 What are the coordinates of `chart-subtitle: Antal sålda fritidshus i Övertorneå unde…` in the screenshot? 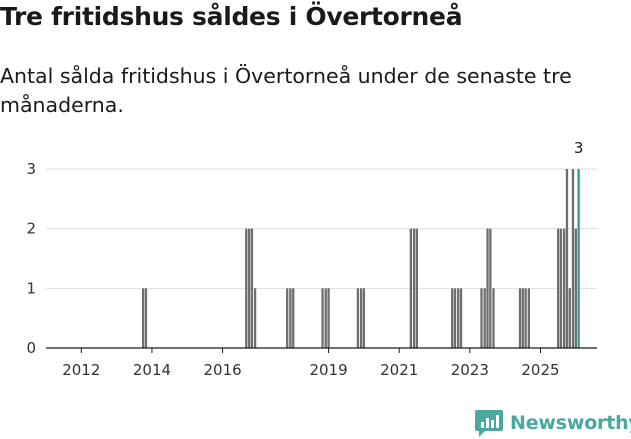 It's located at (286, 90).